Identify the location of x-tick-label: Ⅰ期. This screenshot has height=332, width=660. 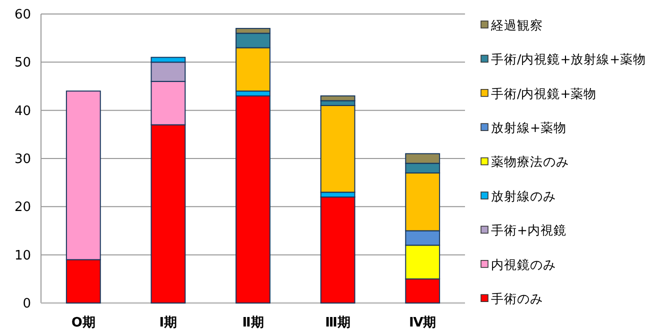
(168, 323).